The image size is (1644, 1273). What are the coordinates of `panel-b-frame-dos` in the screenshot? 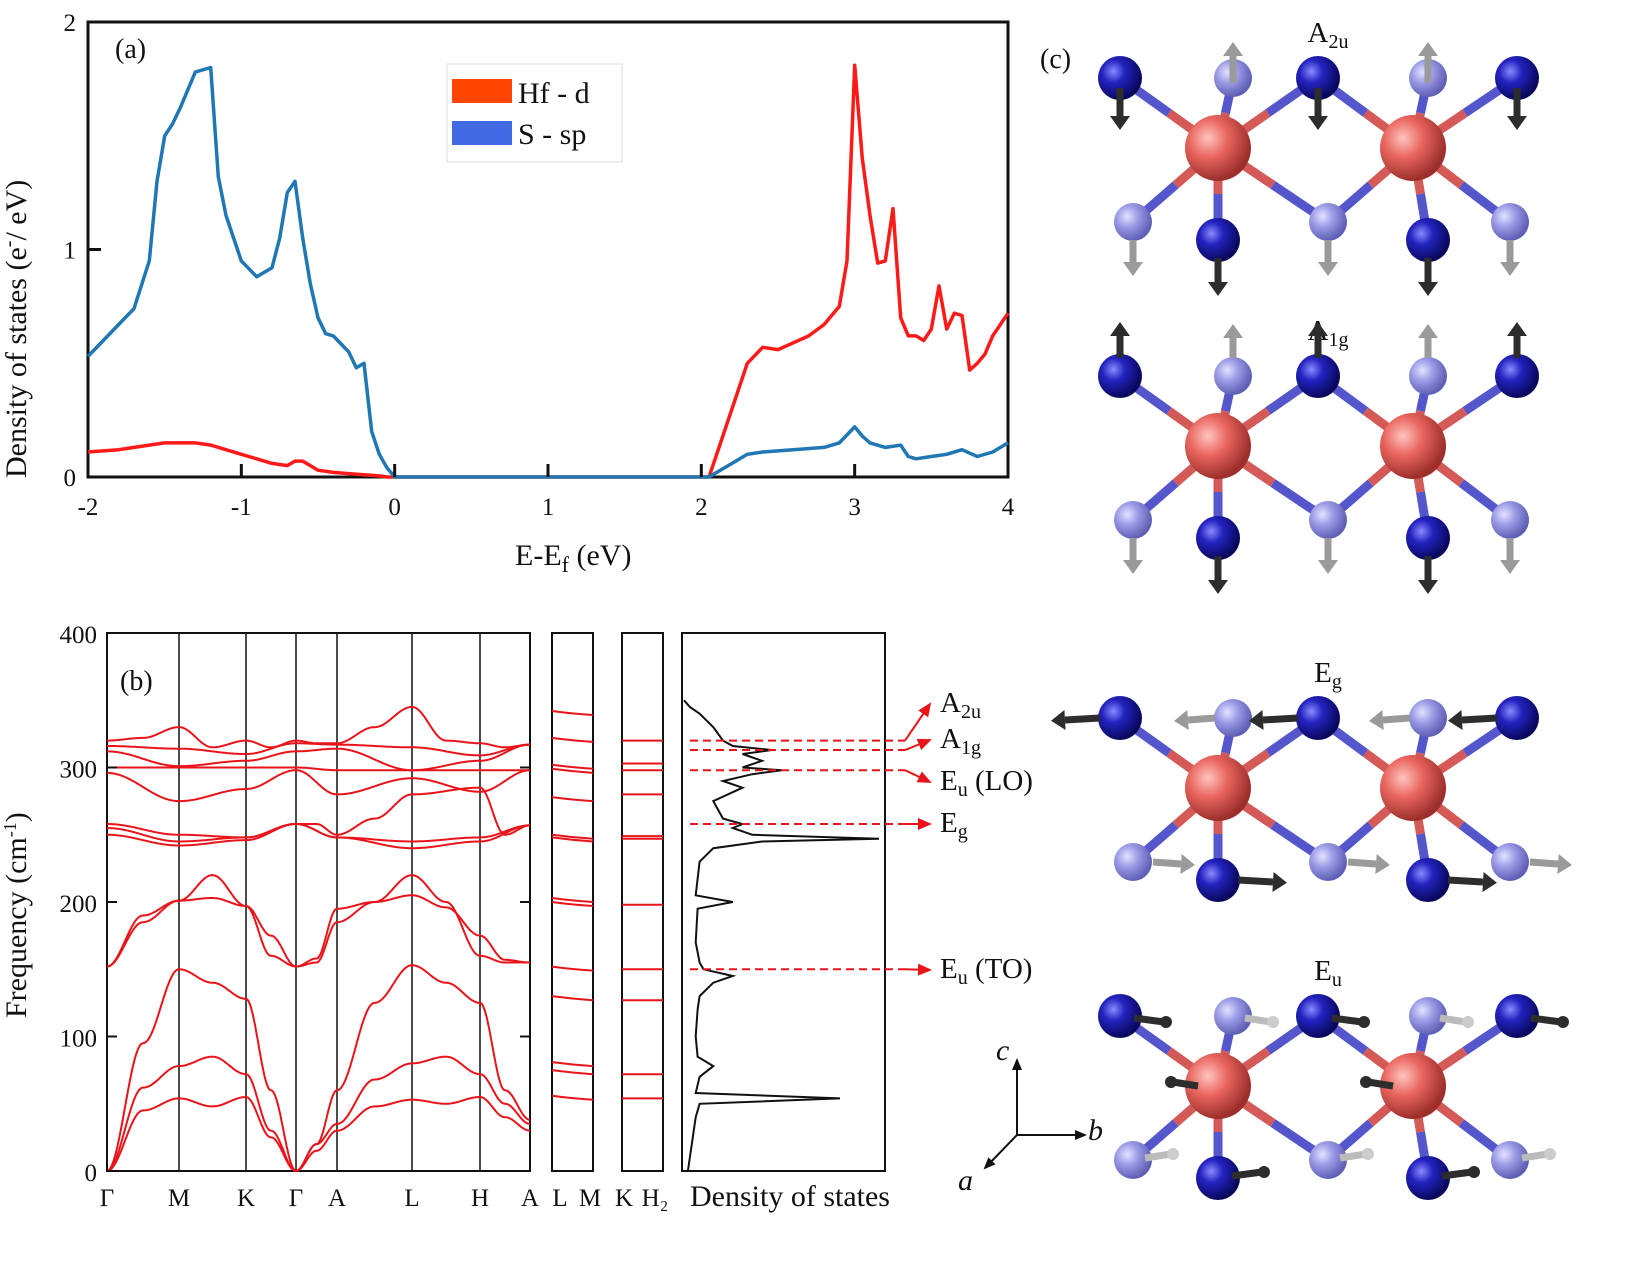 It's located at (783, 902).